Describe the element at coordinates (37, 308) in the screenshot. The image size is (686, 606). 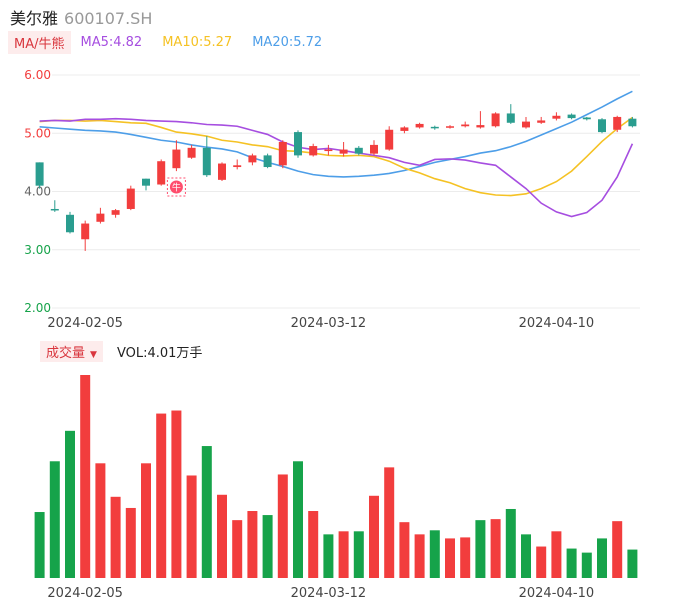
I see `price-tick-label: 2.00` at that location.